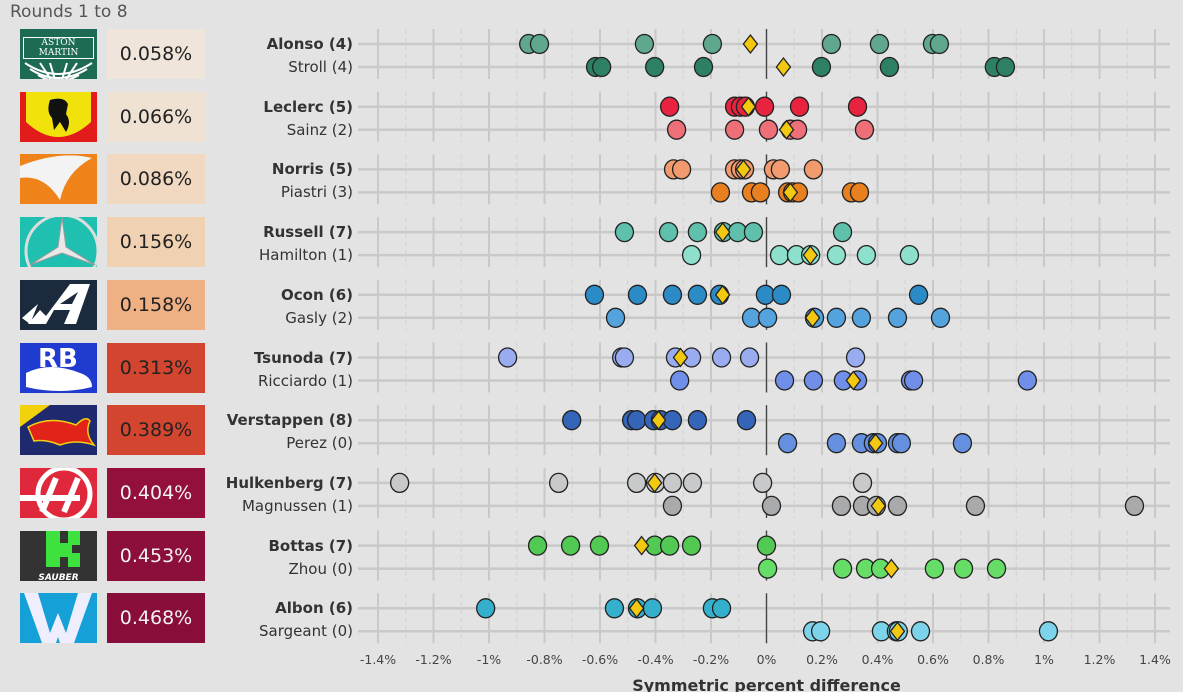  I want to click on x-tick-label: -0.4%, so click(655, 659).